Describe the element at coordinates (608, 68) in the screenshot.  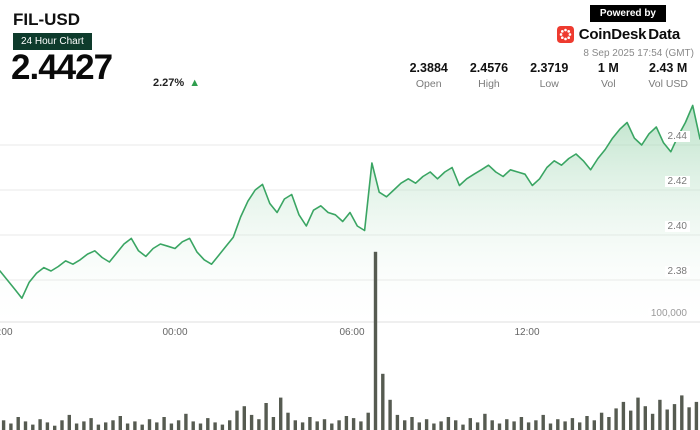
I see `stat-vol-value: 1 M` at that location.